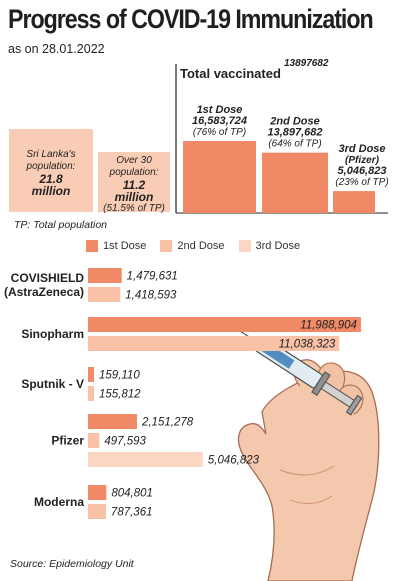  I want to click on legend-swatch-second, so click(166, 246).